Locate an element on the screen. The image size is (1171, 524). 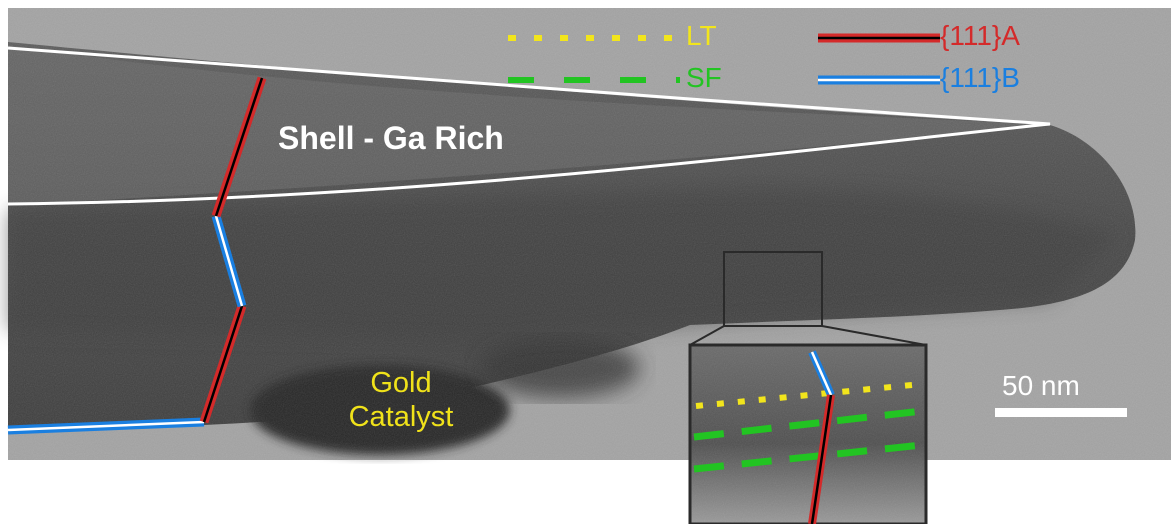
zoom-region-box is located at coordinates (773, 289).